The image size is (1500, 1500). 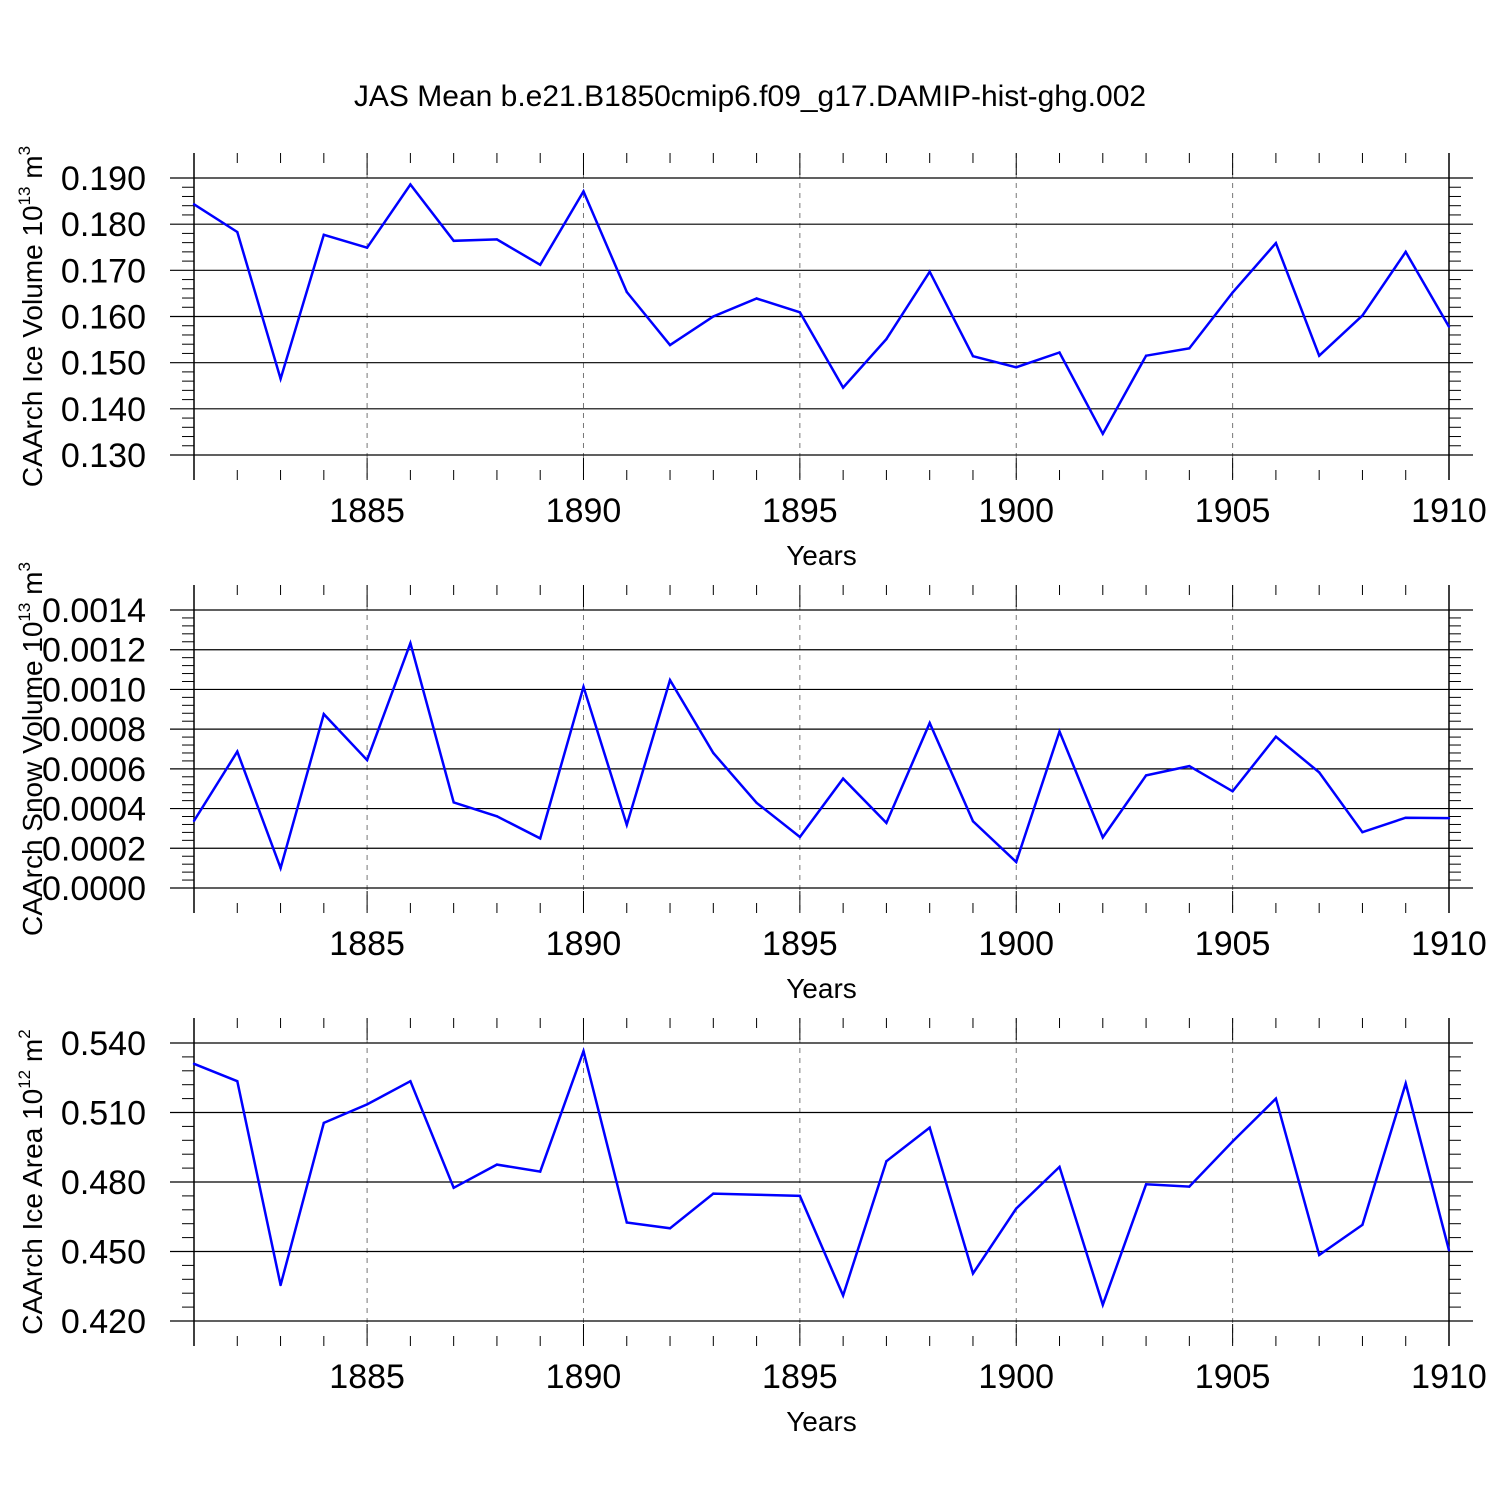 I want to click on y-tick-label: 0.150, so click(x=103, y=364).